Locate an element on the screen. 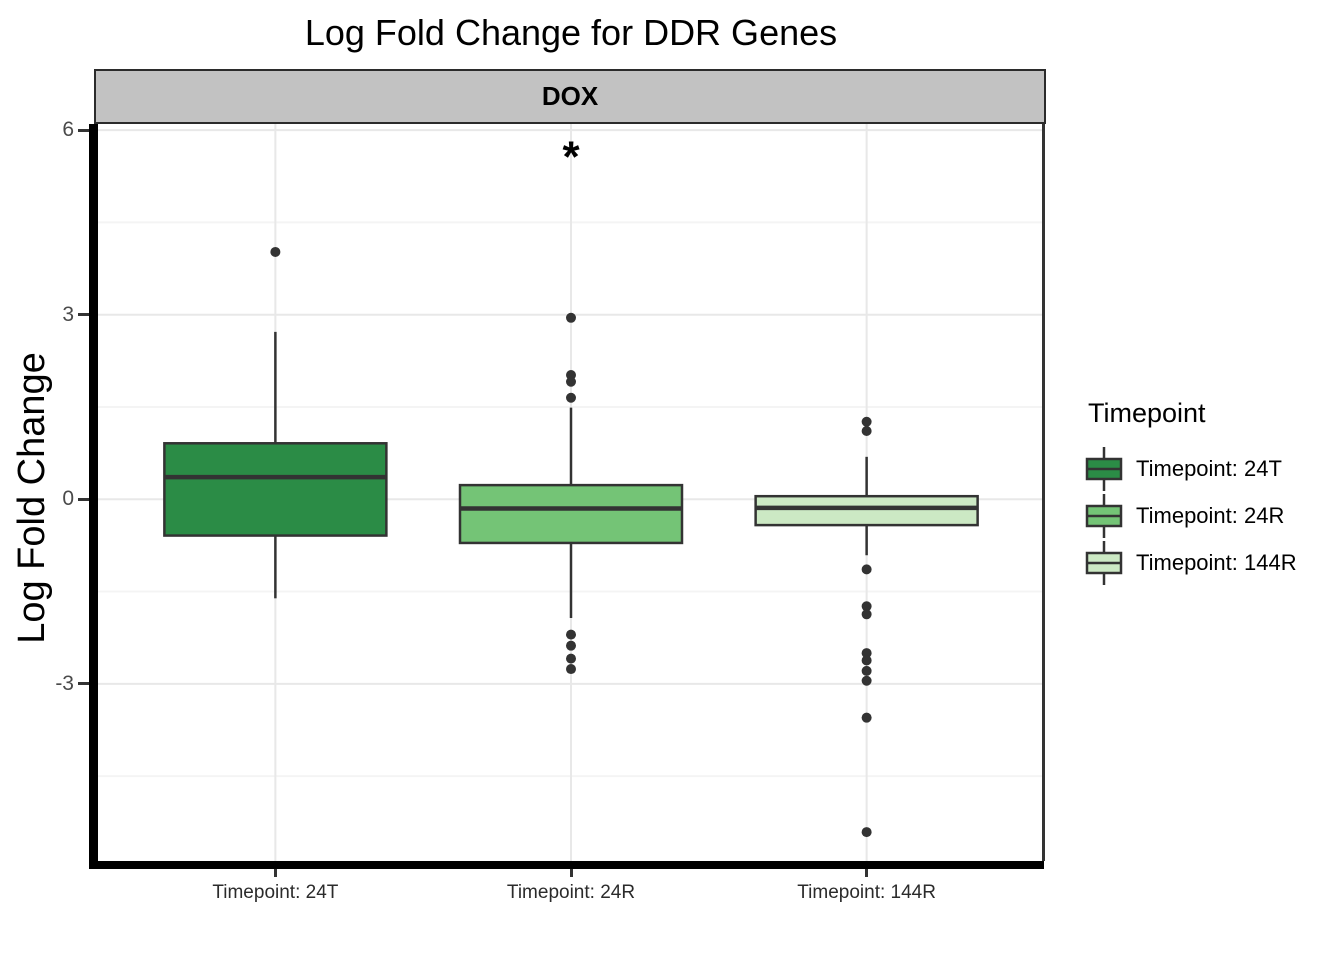  legend-entry-label: Timepoint: 24T is located at coordinates (1209, 468).